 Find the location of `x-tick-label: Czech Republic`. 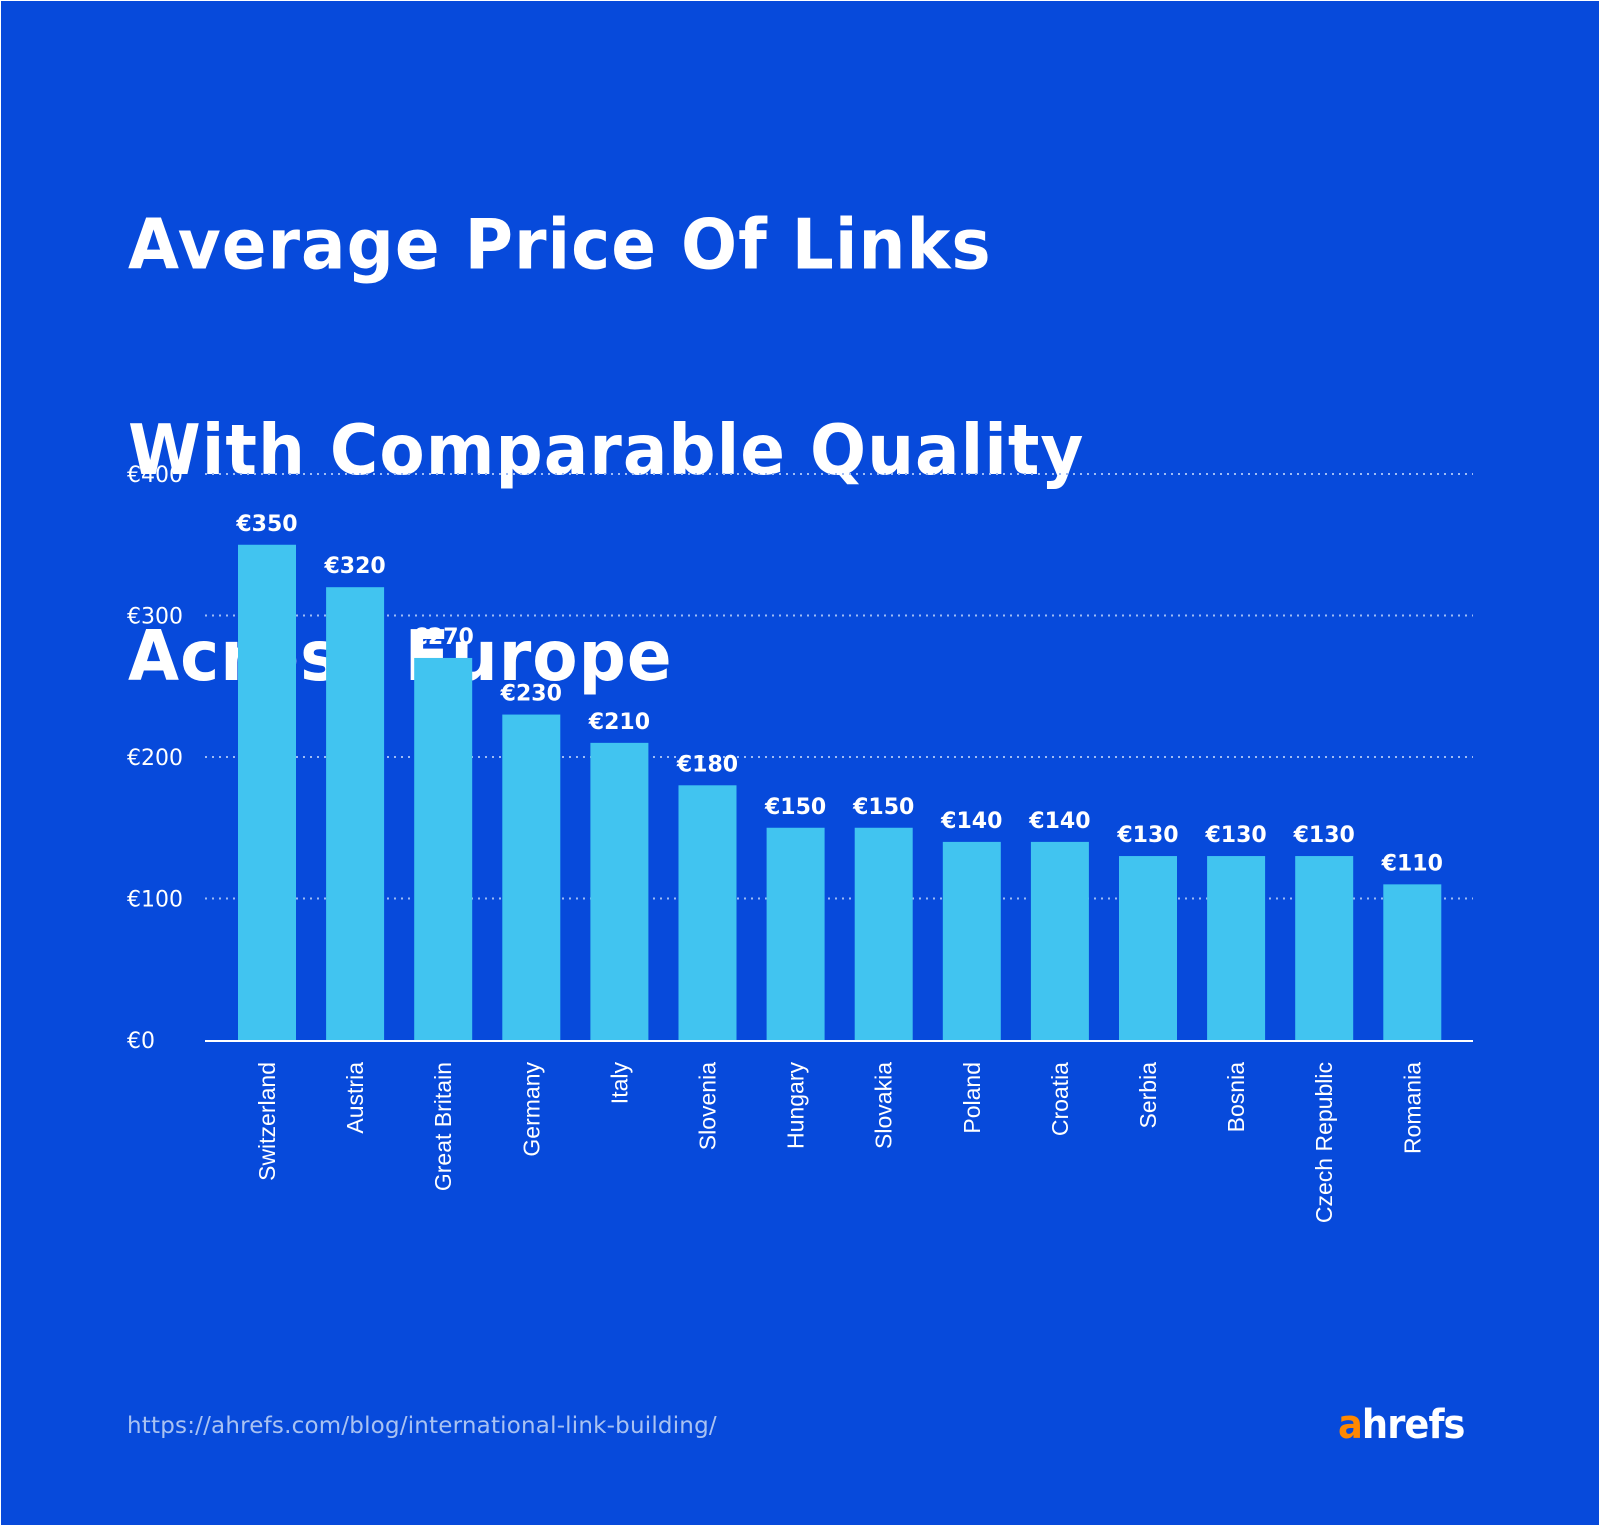

x-tick-label: Czech Republic is located at coordinates (1324, 1142).